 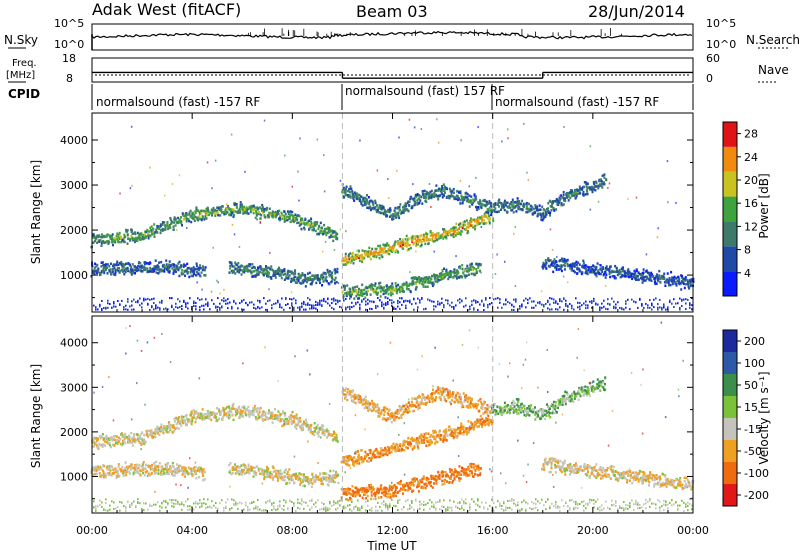 What do you see at coordinates (730, 209) in the screenshot?
I see `colorbar-cell` at bounding box center [730, 209].